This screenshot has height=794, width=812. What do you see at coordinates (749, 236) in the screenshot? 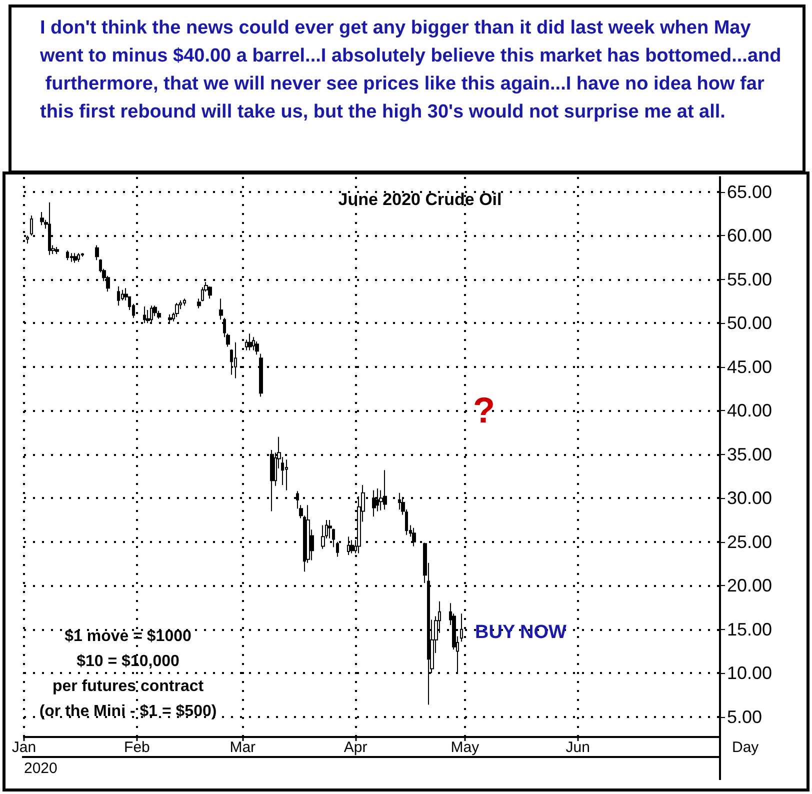
I see `y-tick-label: 60.00` at bounding box center [749, 236].